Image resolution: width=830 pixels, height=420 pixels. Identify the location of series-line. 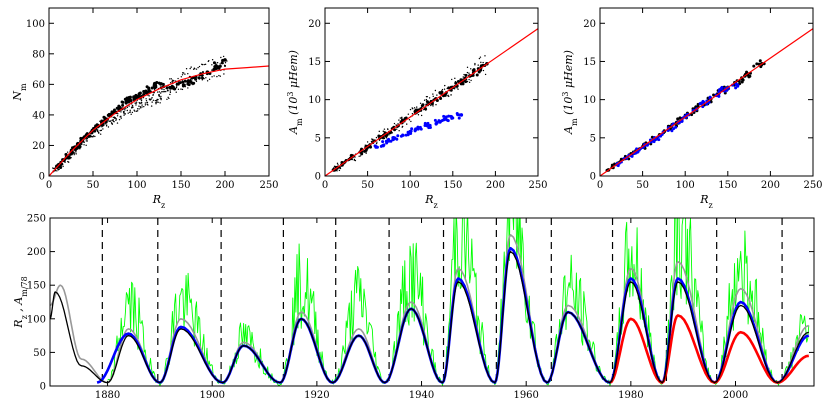
(431, 102).